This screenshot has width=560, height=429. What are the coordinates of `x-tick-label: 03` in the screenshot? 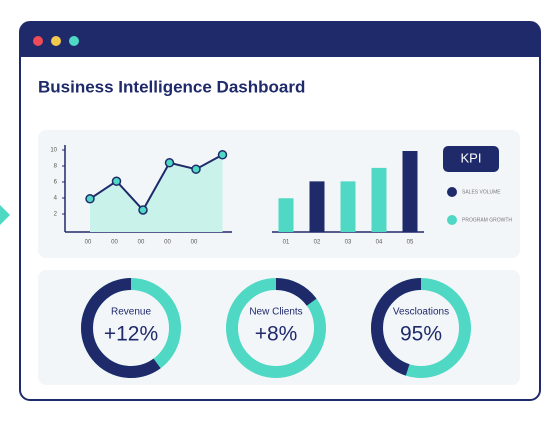 It's located at (348, 243).